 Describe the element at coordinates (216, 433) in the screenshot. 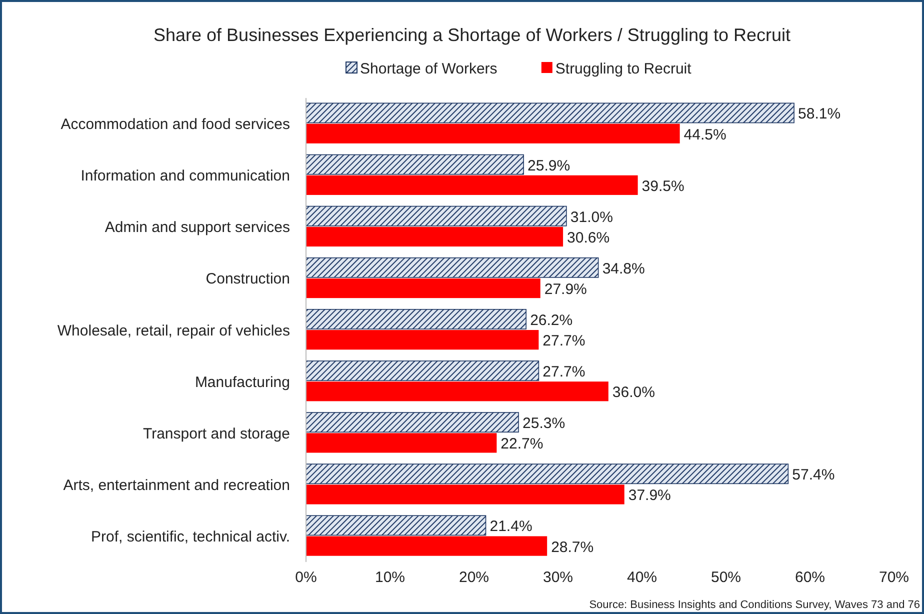

I see `y-tick-label: Transport and storage` at that location.